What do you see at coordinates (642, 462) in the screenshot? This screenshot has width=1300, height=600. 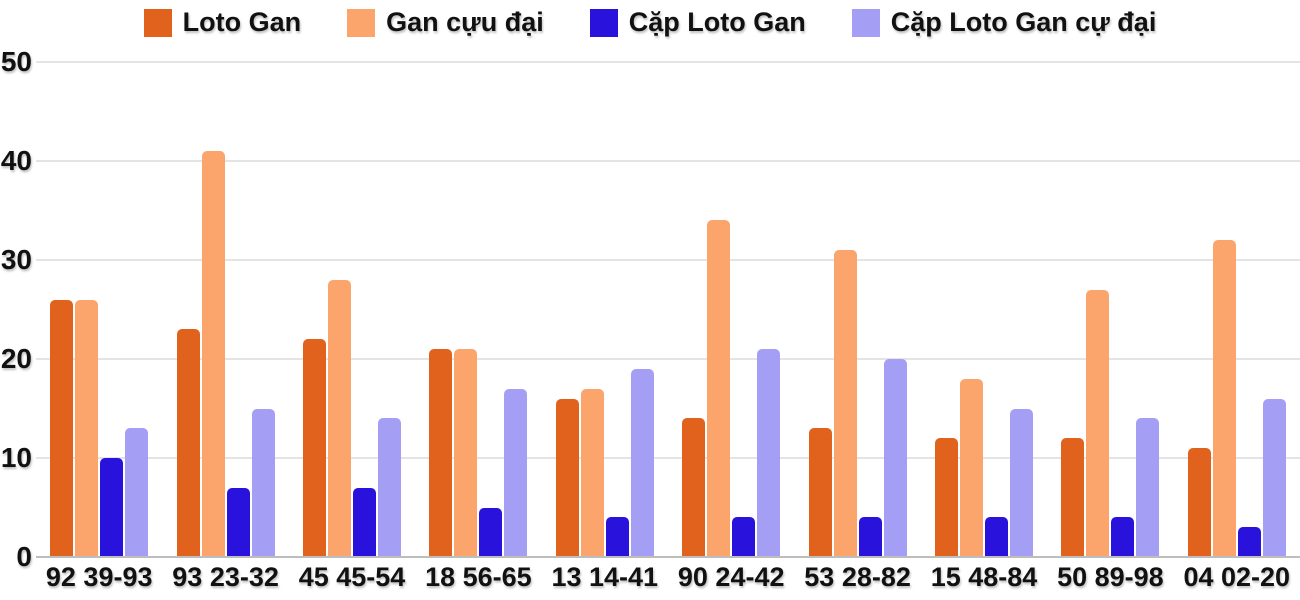 I see `bar-Cặp Loto Gan cự đại-13 14-41` at bounding box center [642, 462].